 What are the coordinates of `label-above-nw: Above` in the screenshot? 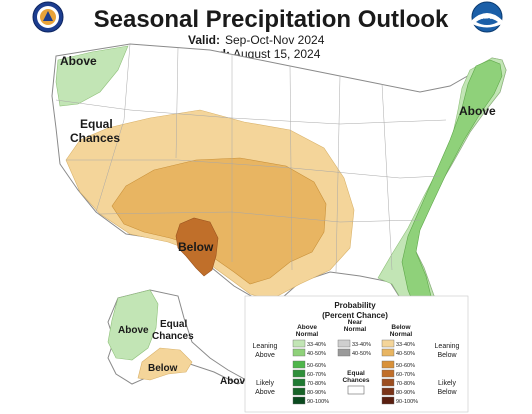 It's located at (78, 61).